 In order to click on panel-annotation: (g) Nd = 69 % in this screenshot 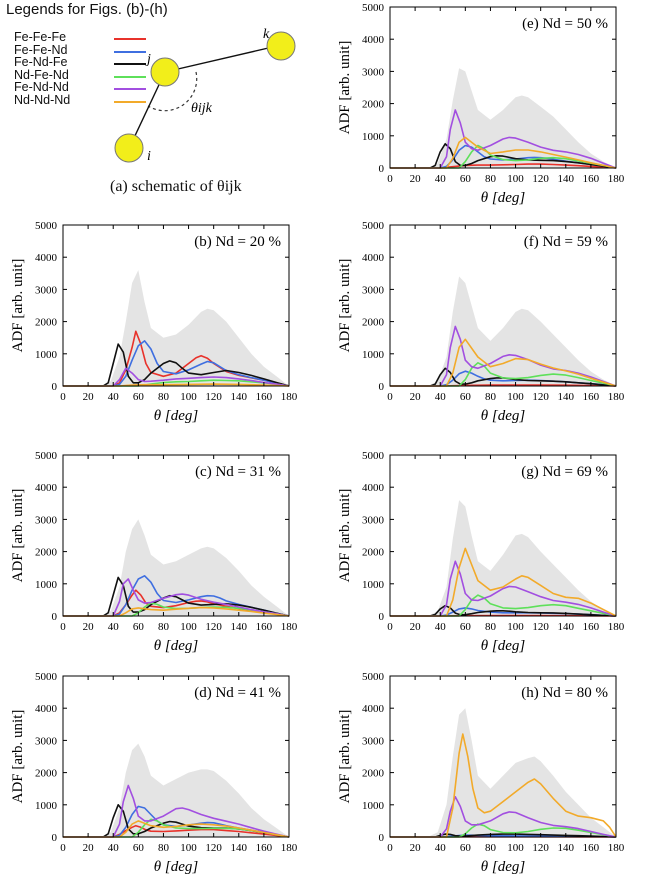, I will do `click(564, 472)`.